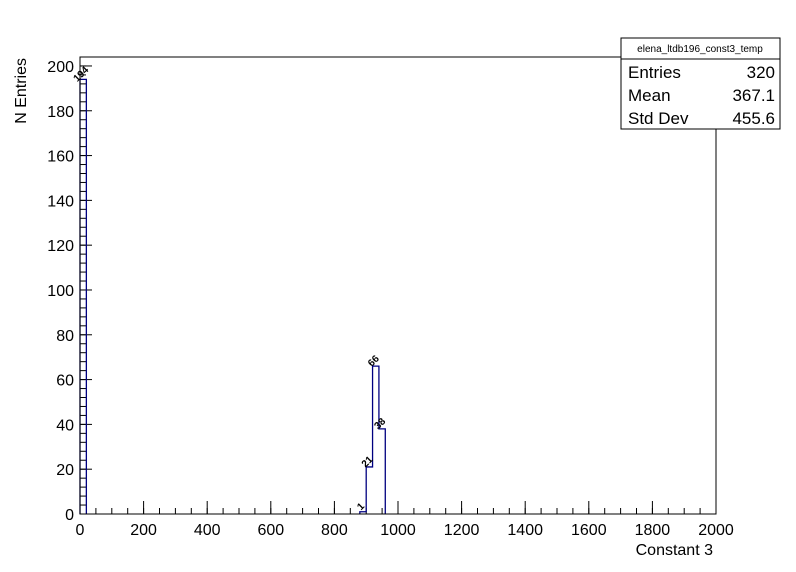  Describe the element at coordinates (60, 67) in the screenshot. I see `y-tick-label: 200` at that location.